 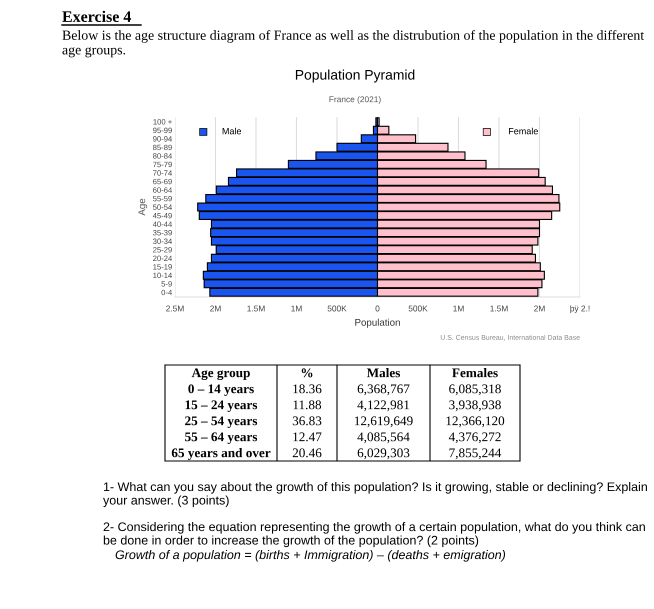 I want to click on text: Below is the age structure diagram of France as well as the distrubution of the population in the different age groups., so click(x=353, y=44).